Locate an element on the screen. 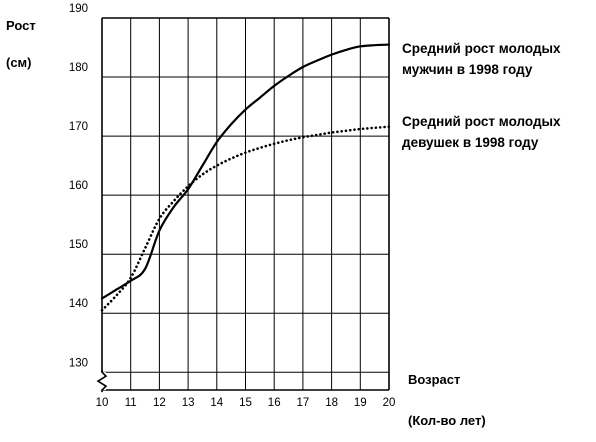 This screenshot has height=442, width=596. axis-break-zigzag is located at coordinates (102, 381).